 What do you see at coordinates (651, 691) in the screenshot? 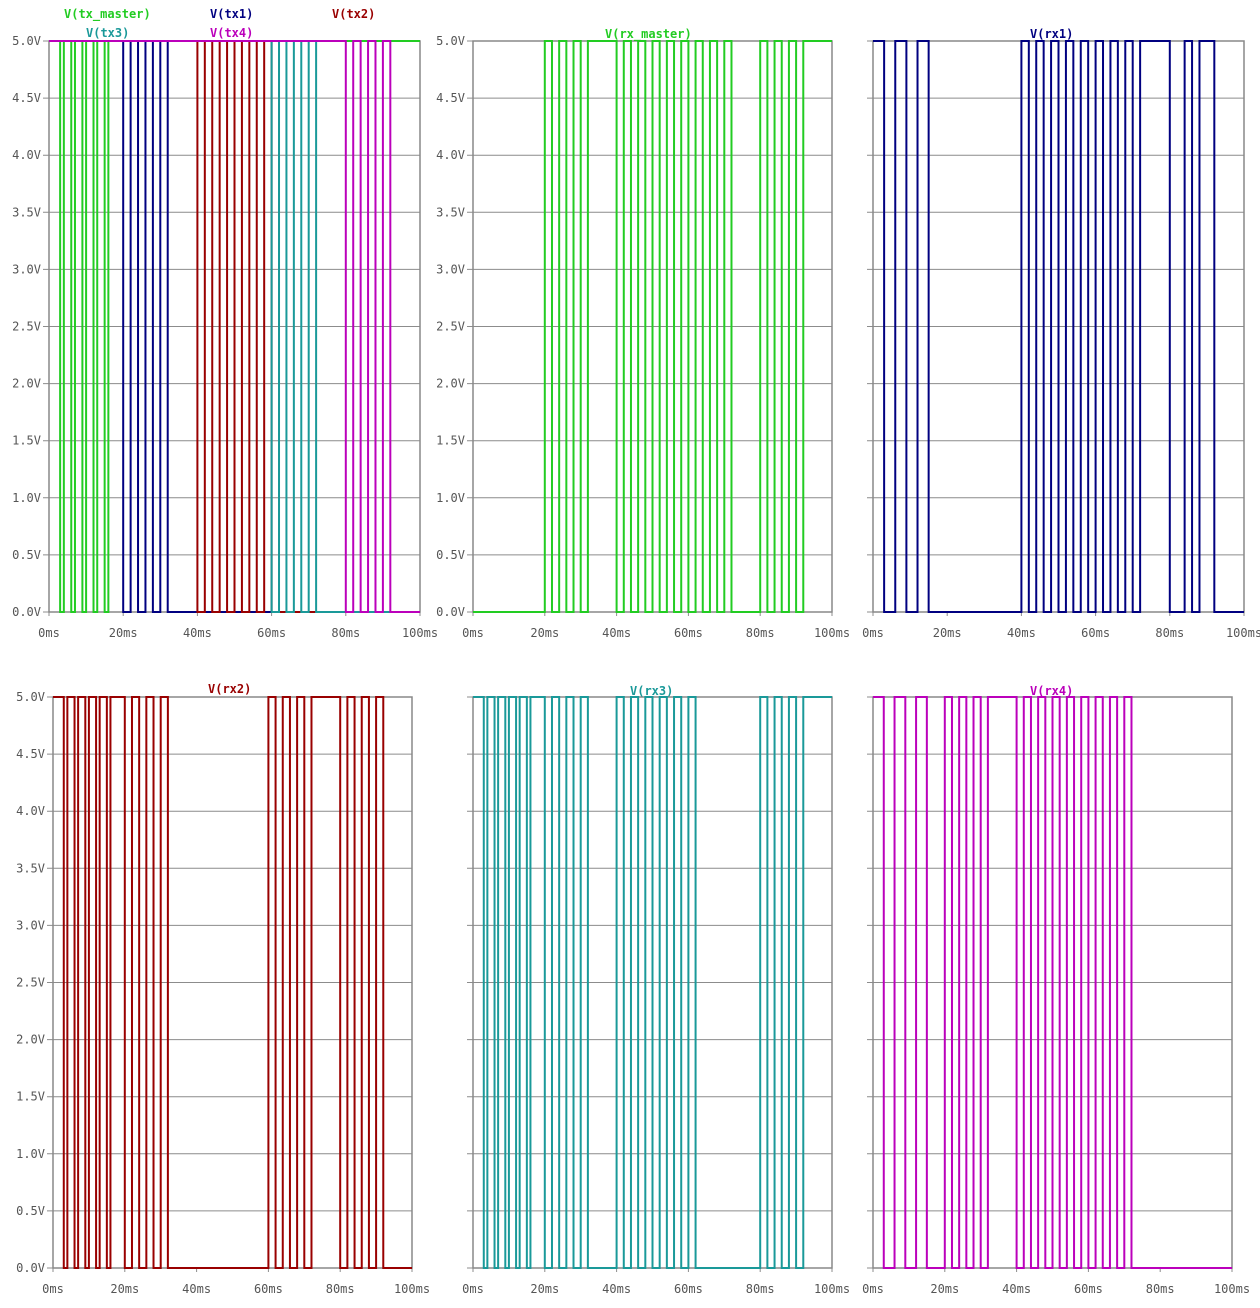
I see `legend-label: V(rx3)` at bounding box center [651, 691].